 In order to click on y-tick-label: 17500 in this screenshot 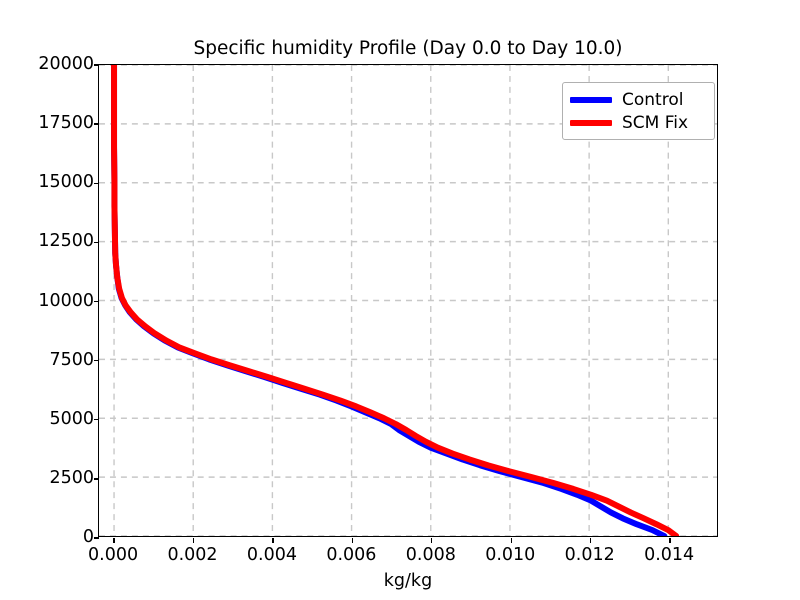, I will do `click(66, 123)`.